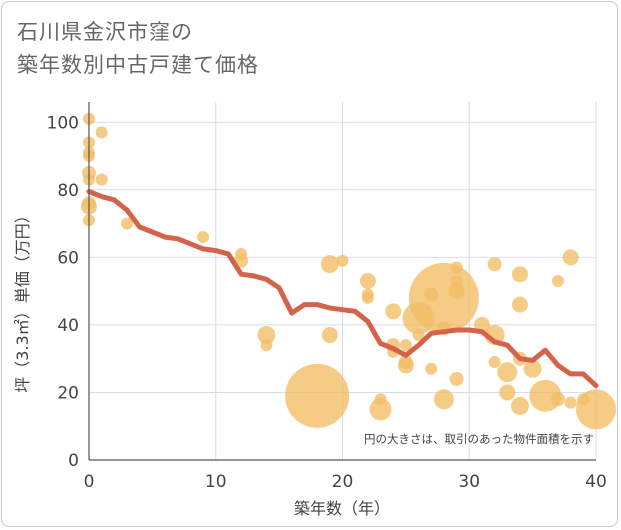  I want to click on y-tick-labels: 0 20 40 60 80 100, so click(63, 292).